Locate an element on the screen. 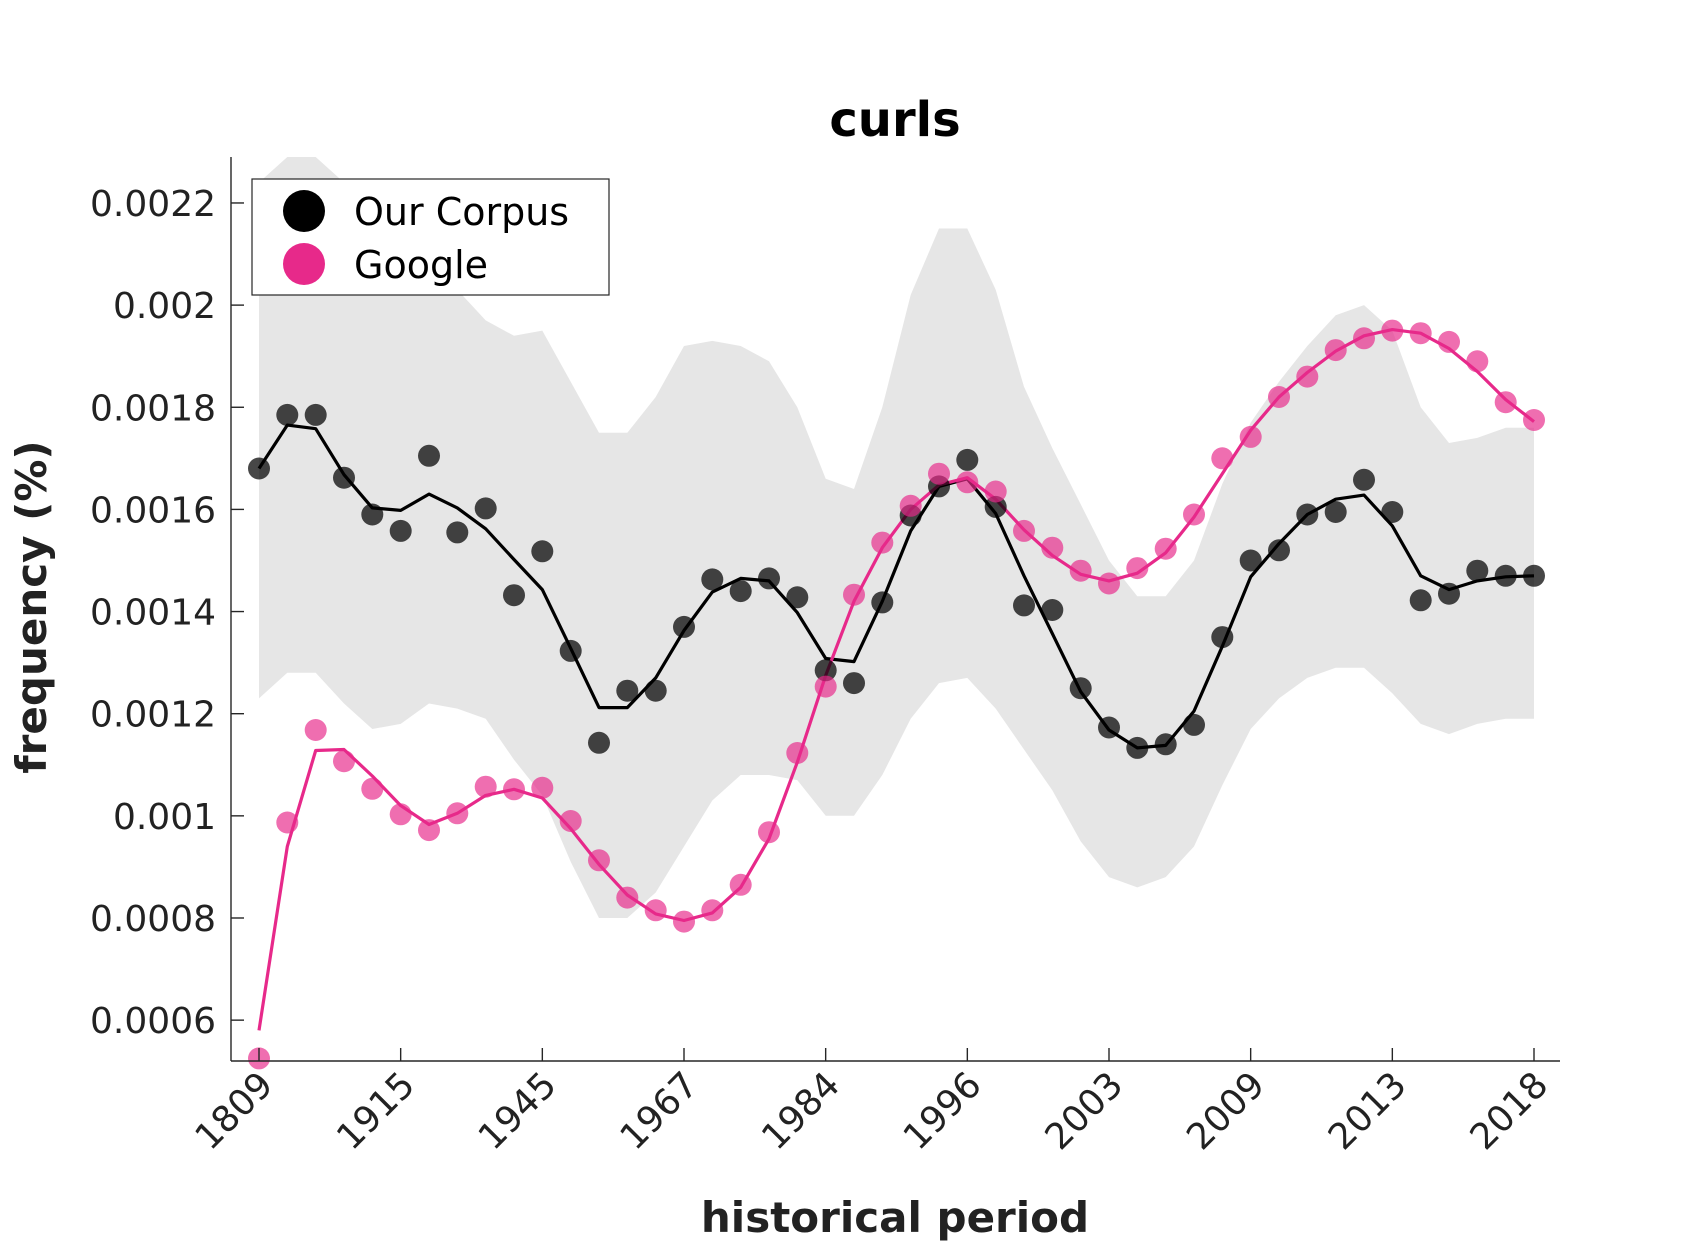 Image resolution: width=1700 pixels, height=1246 pixels. x-axis-label: historical period is located at coordinates (895, 1217).